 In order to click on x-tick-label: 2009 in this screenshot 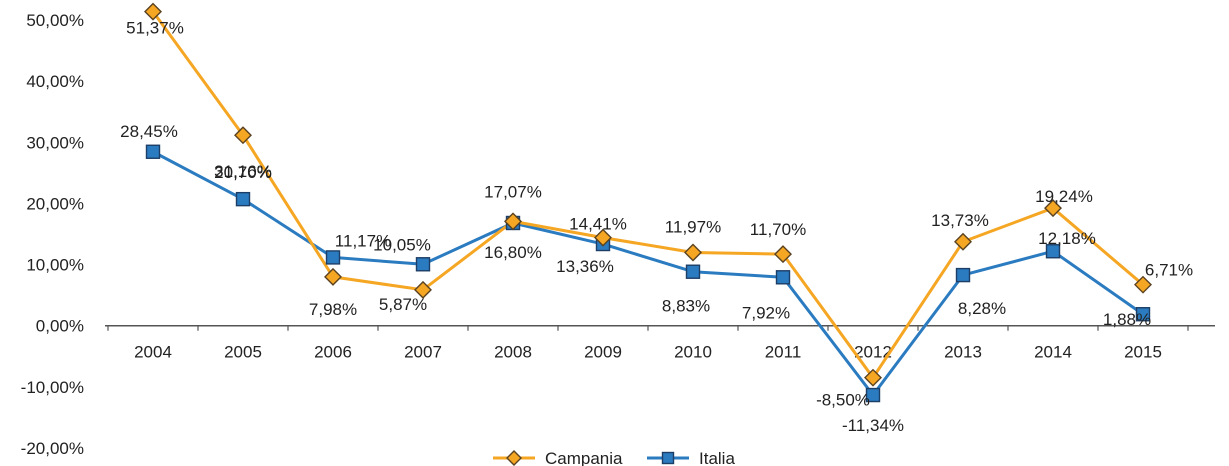, I will do `click(603, 352)`.